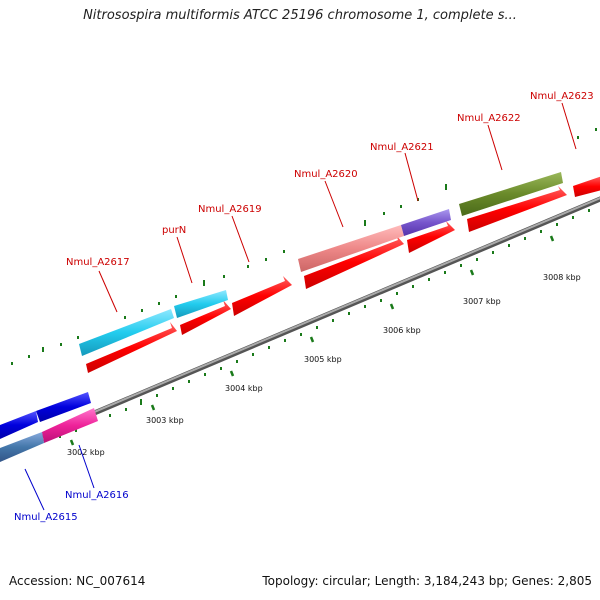 The image size is (600, 600). I want to click on gene-label: Nmul_A2616, so click(97, 495).